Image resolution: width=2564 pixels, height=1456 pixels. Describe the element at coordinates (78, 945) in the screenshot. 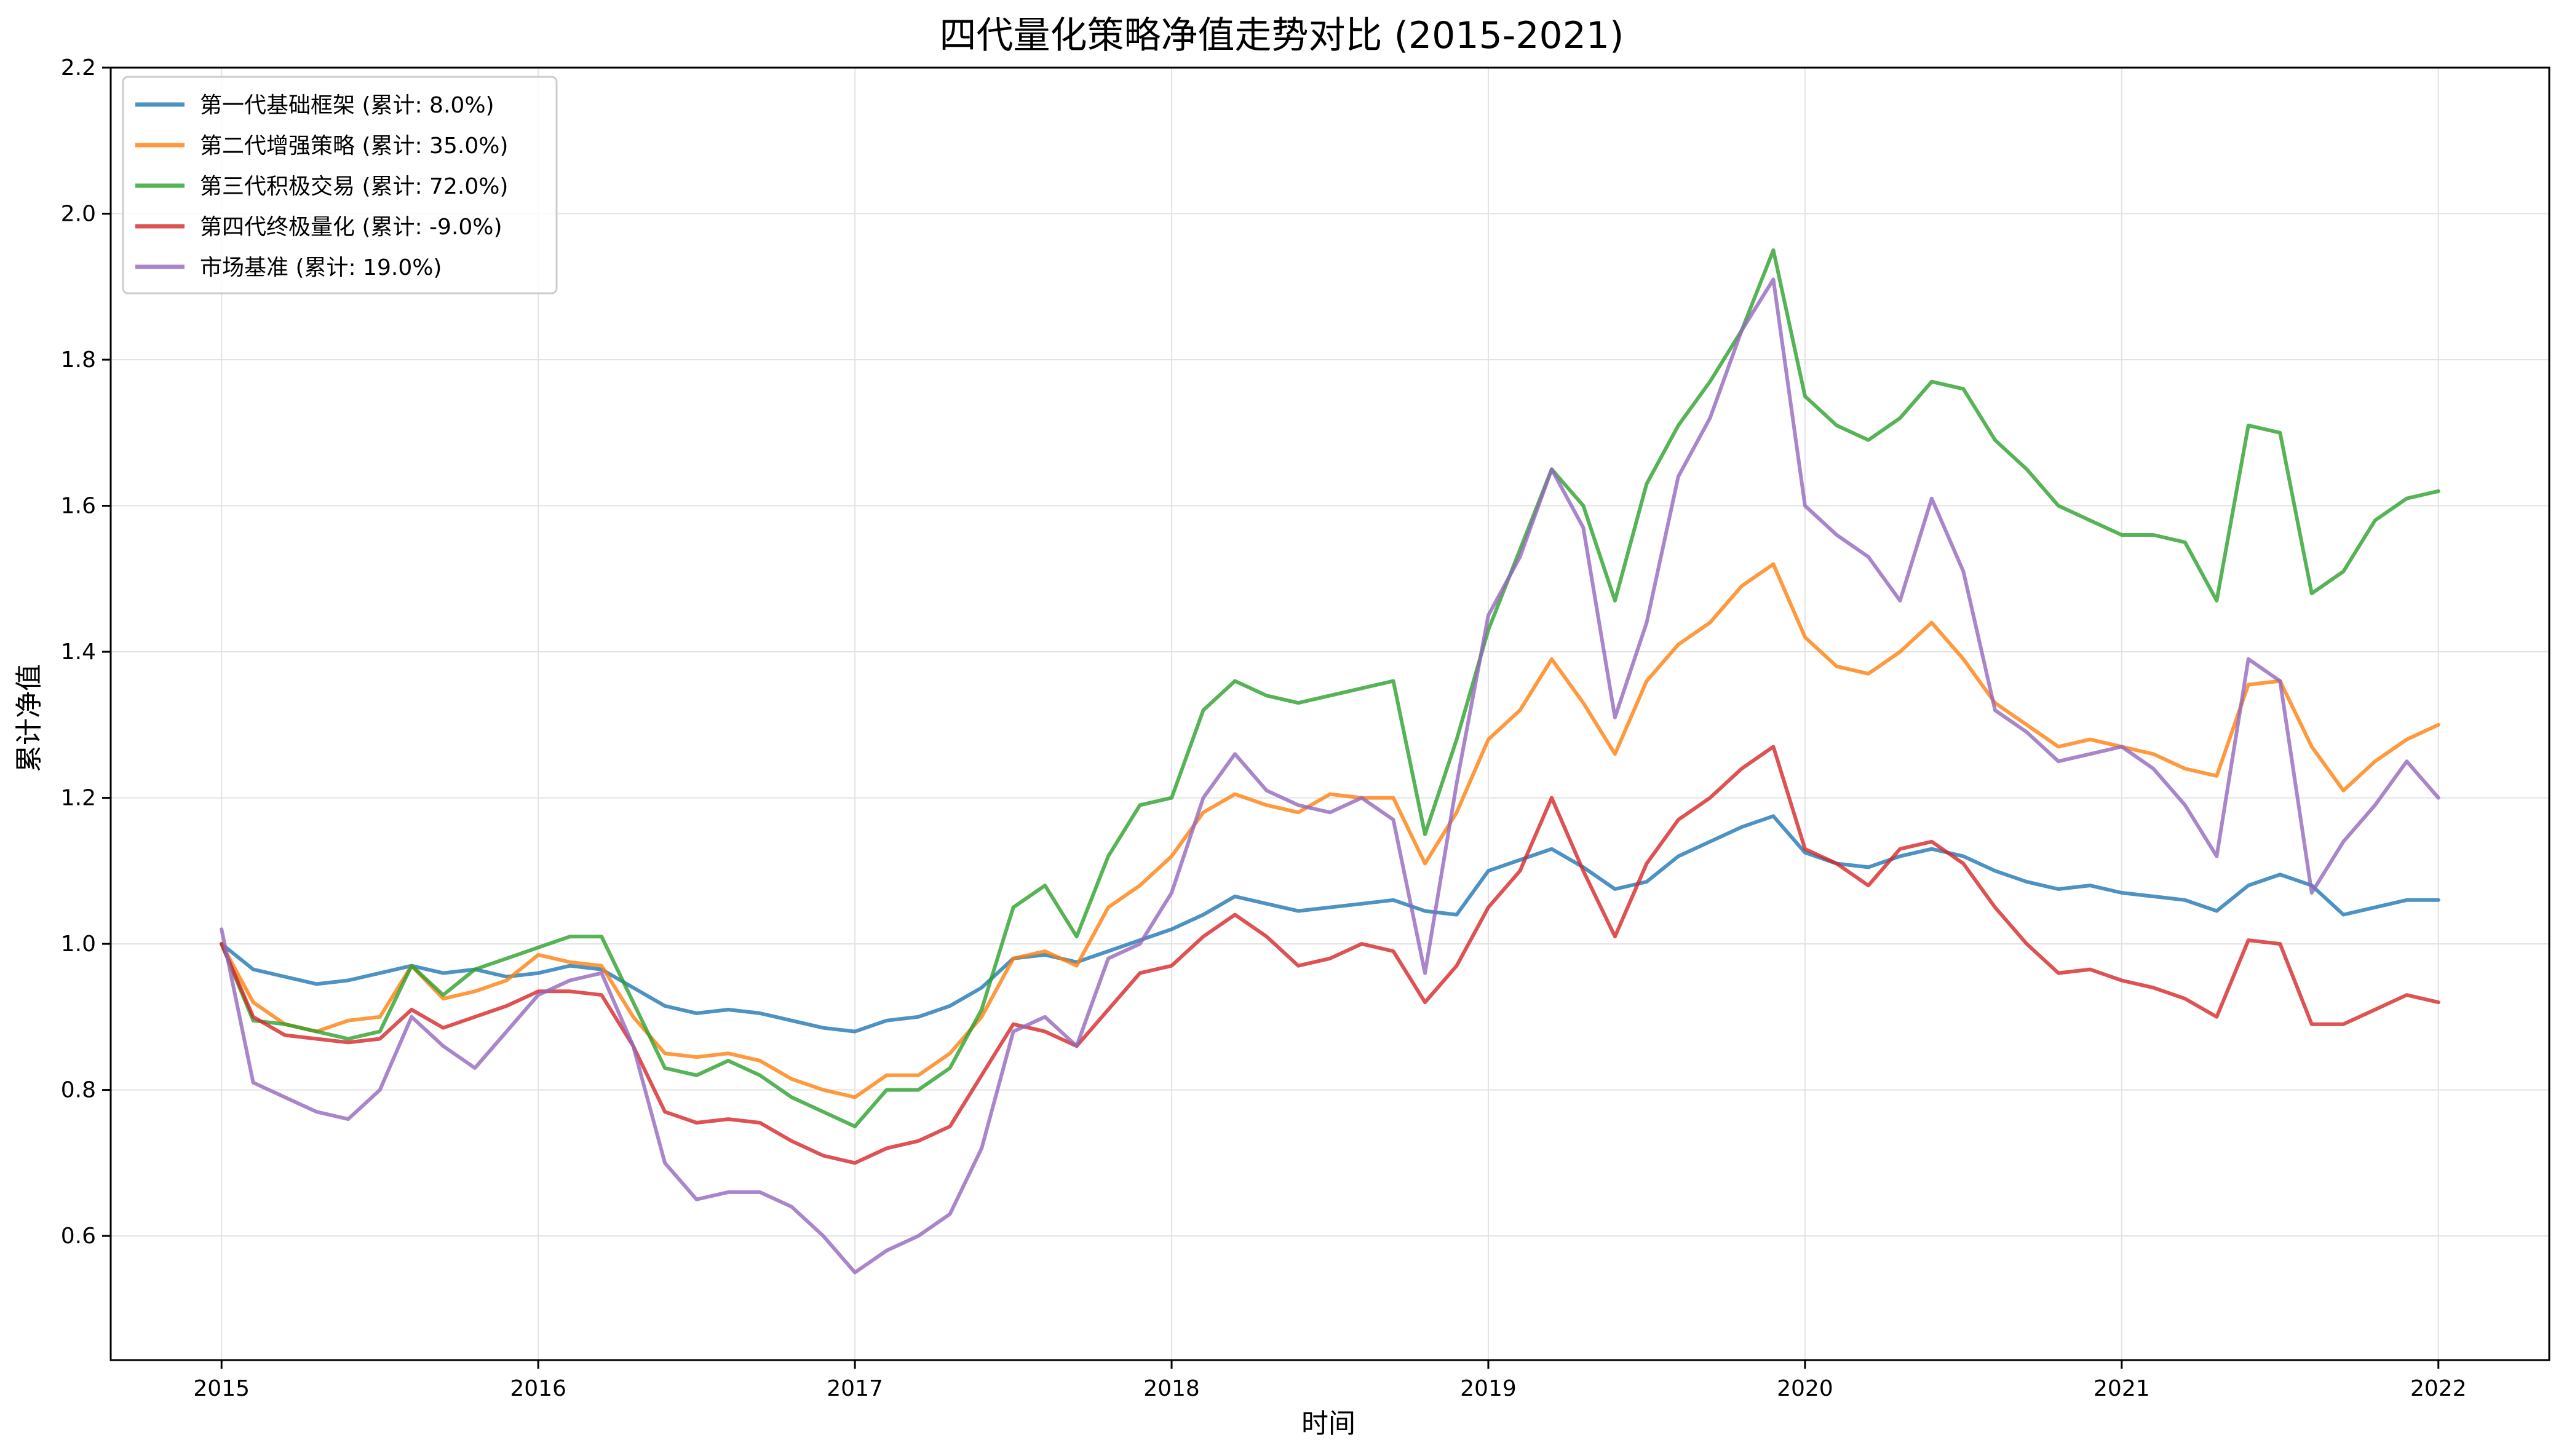

I see `y-tick-label: 1.0` at that location.